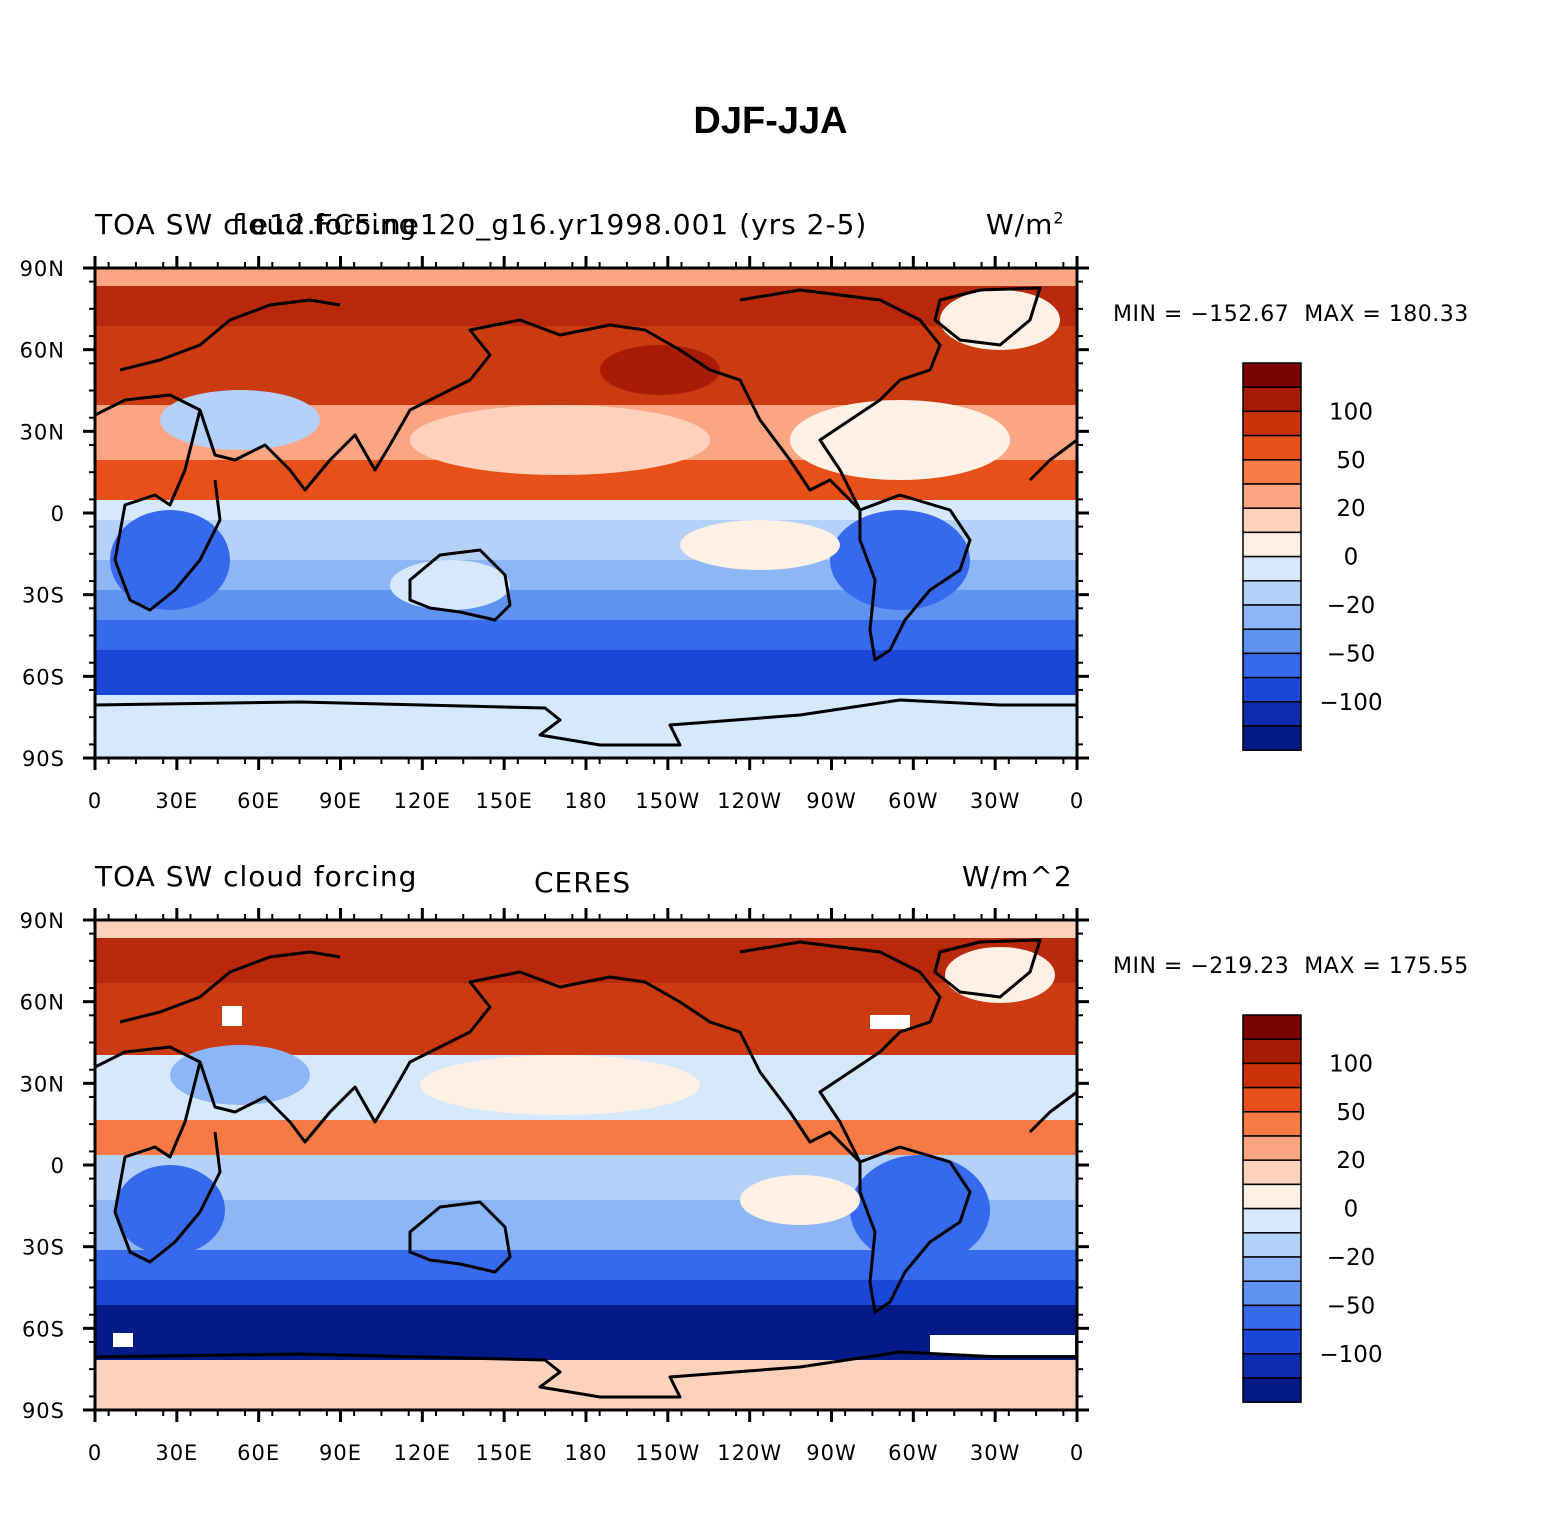  What do you see at coordinates (1240, 314) in the screenshot?
I see `panel1-min-value: −152.67` at bounding box center [1240, 314].